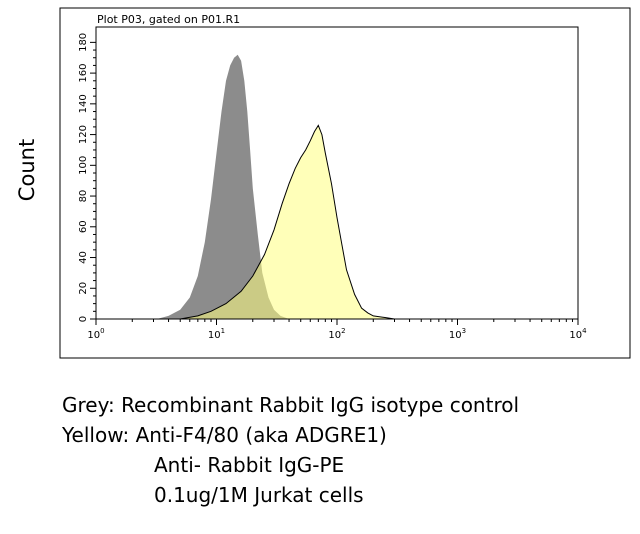 This screenshot has width=640, height=534. What do you see at coordinates (83, 257) in the screenshot?
I see `y-tick-label: 40` at bounding box center [83, 257].